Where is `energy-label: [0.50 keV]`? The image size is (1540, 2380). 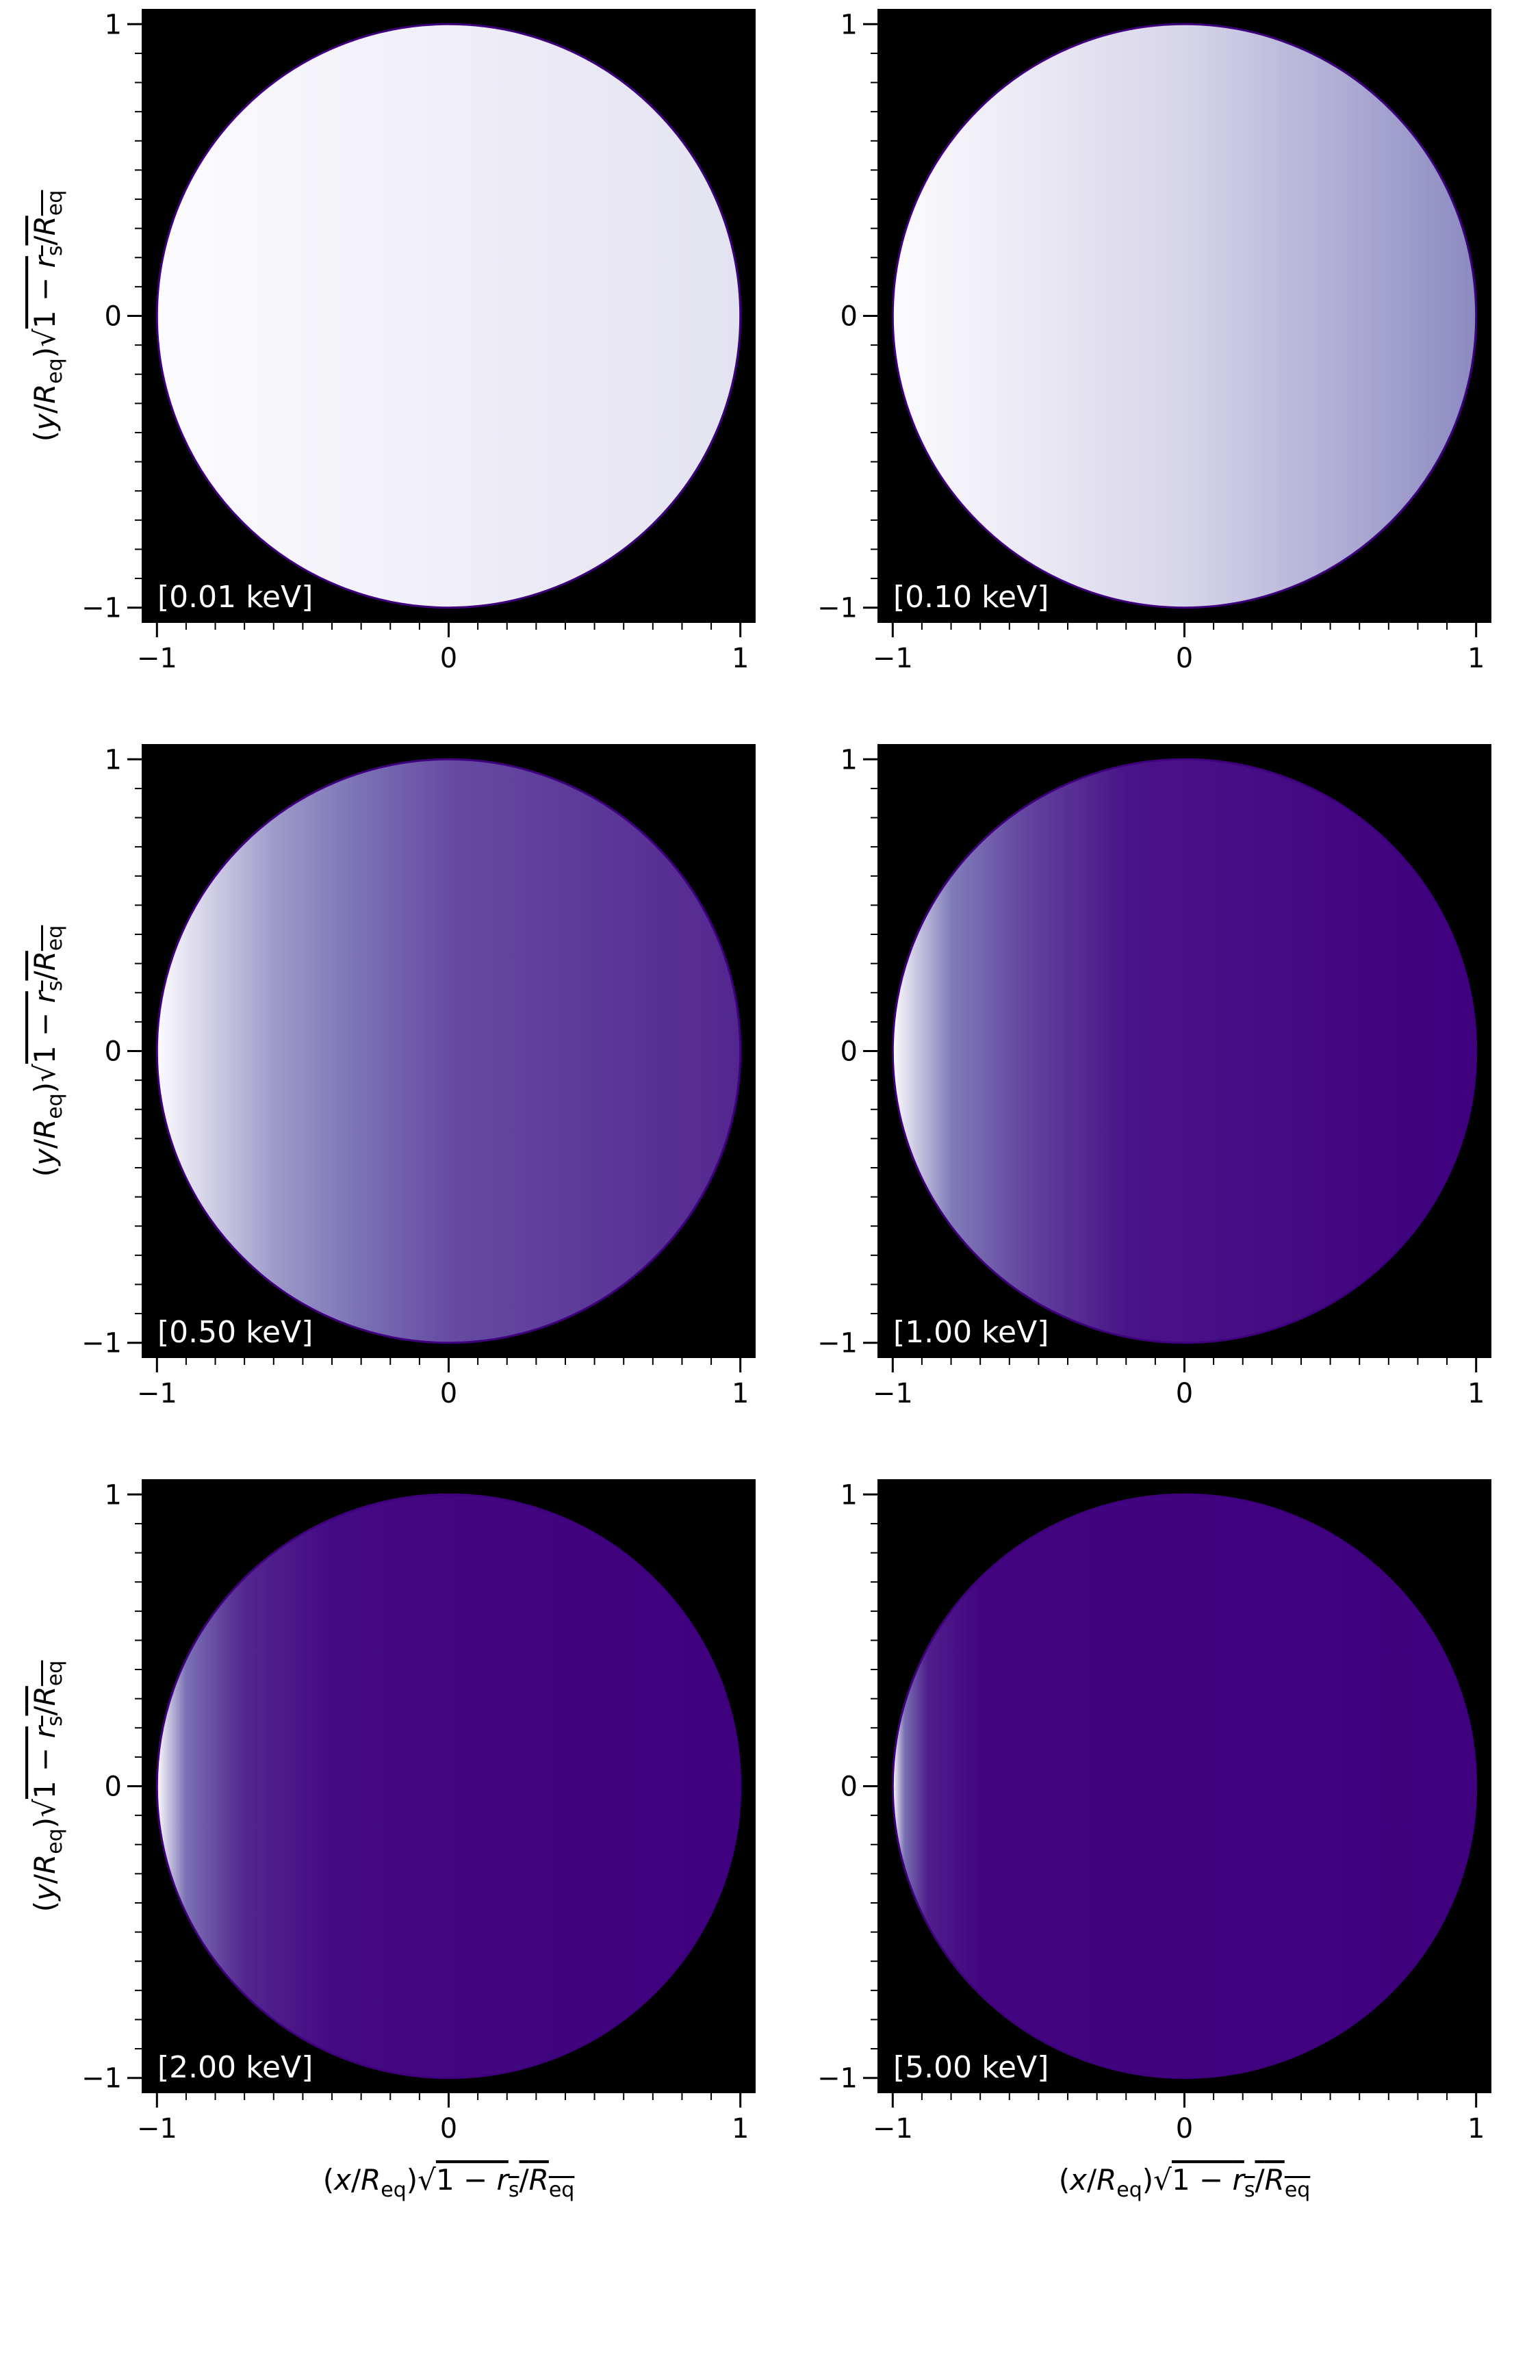
energy-label: [0.50 keV] is located at coordinates (235, 1332).